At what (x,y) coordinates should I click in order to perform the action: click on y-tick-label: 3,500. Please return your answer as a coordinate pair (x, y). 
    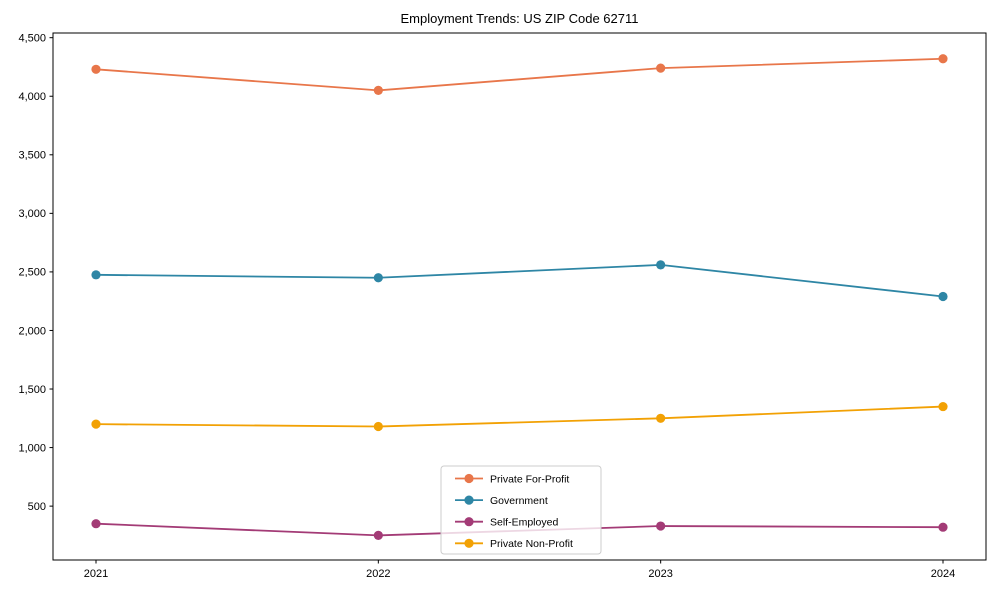
    Looking at the image, I should click on (32, 156).